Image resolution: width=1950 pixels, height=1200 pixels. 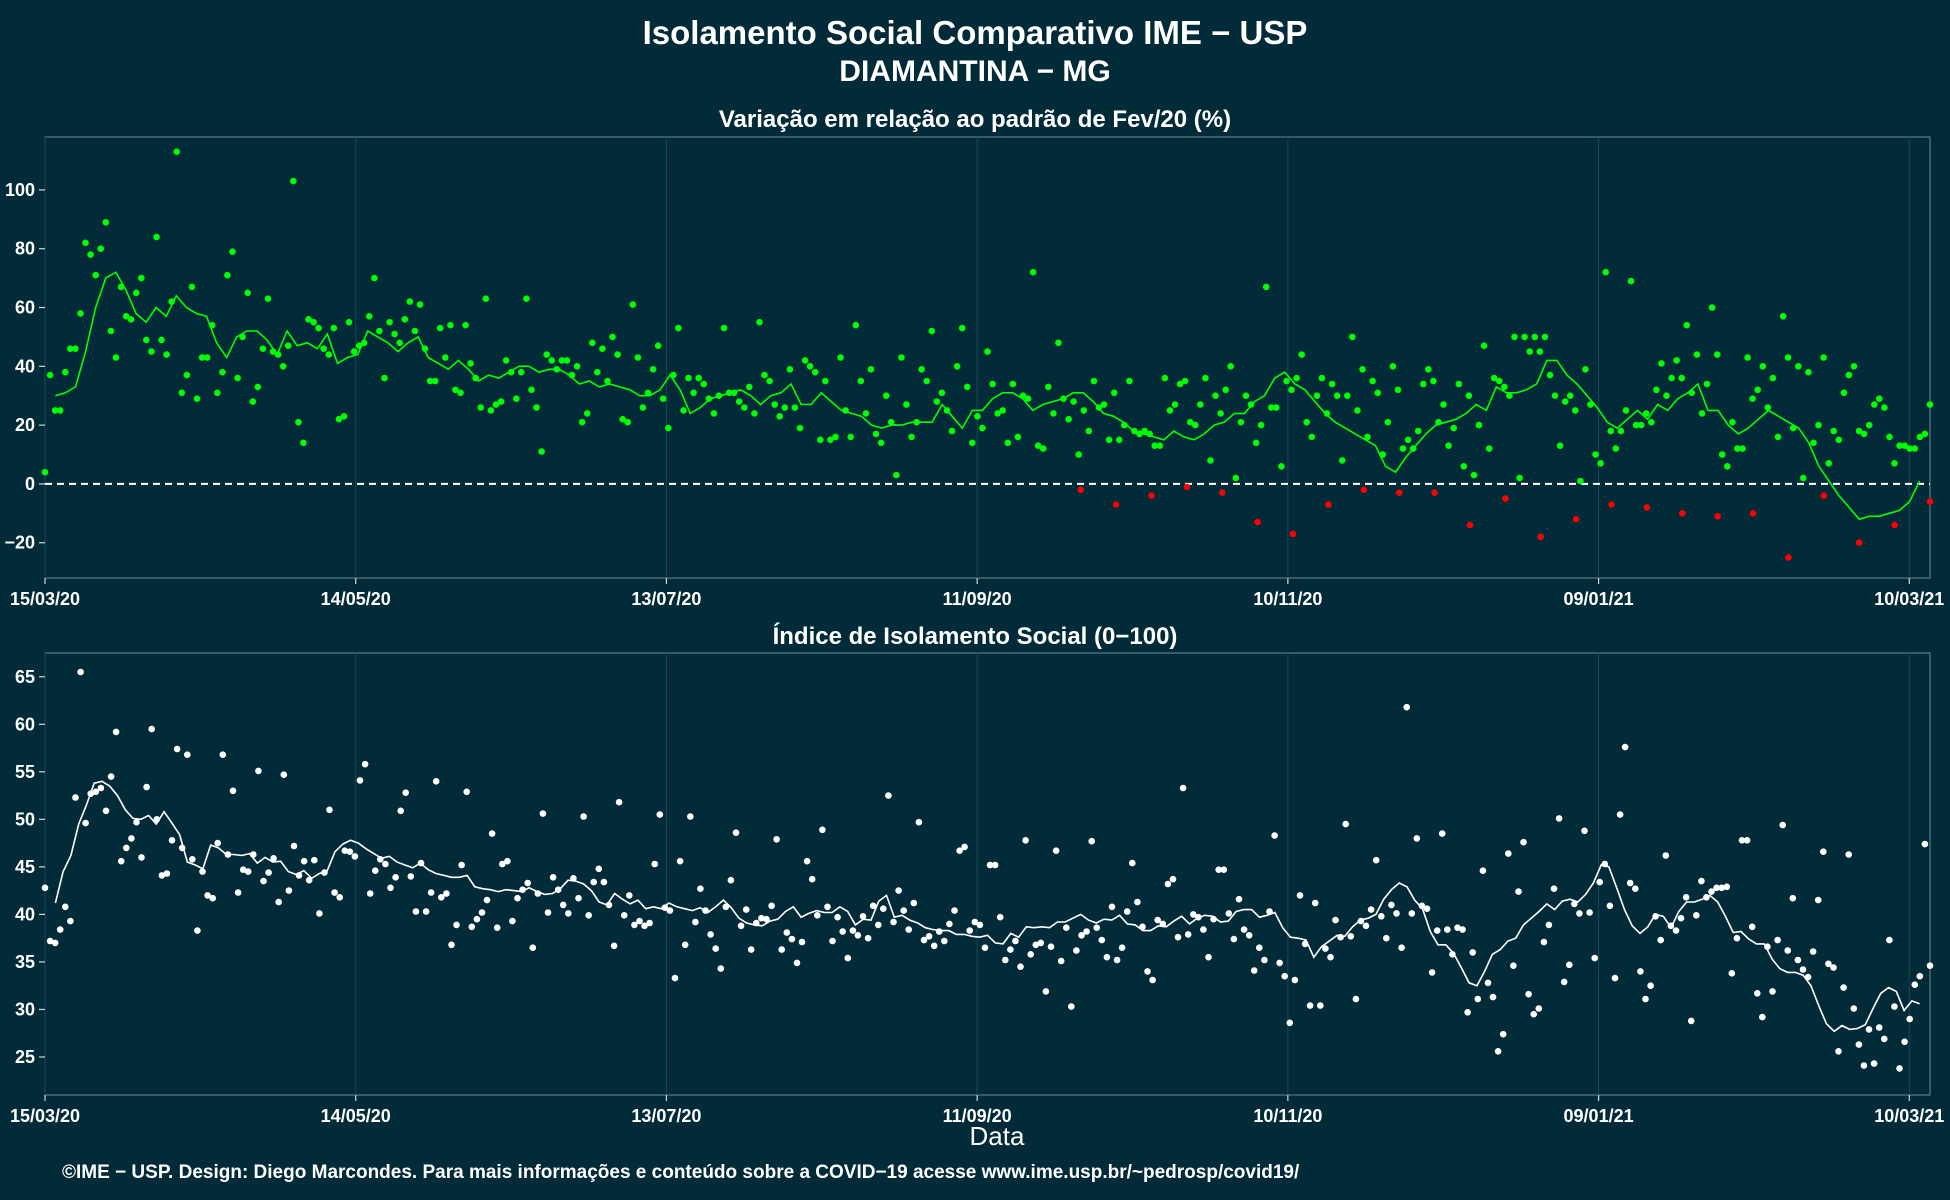 What do you see at coordinates (997, 1136) in the screenshot?
I see `x-axis-label: Data` at bounding box center [997, 1136].